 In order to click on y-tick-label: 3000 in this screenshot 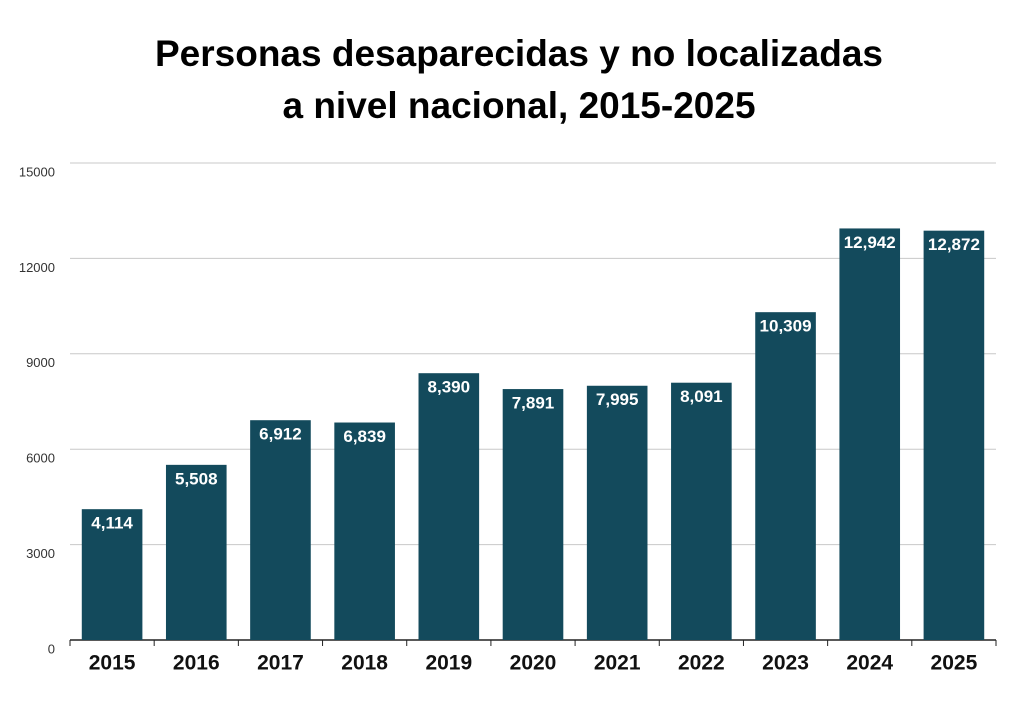, I will do `click(40, 553)`.